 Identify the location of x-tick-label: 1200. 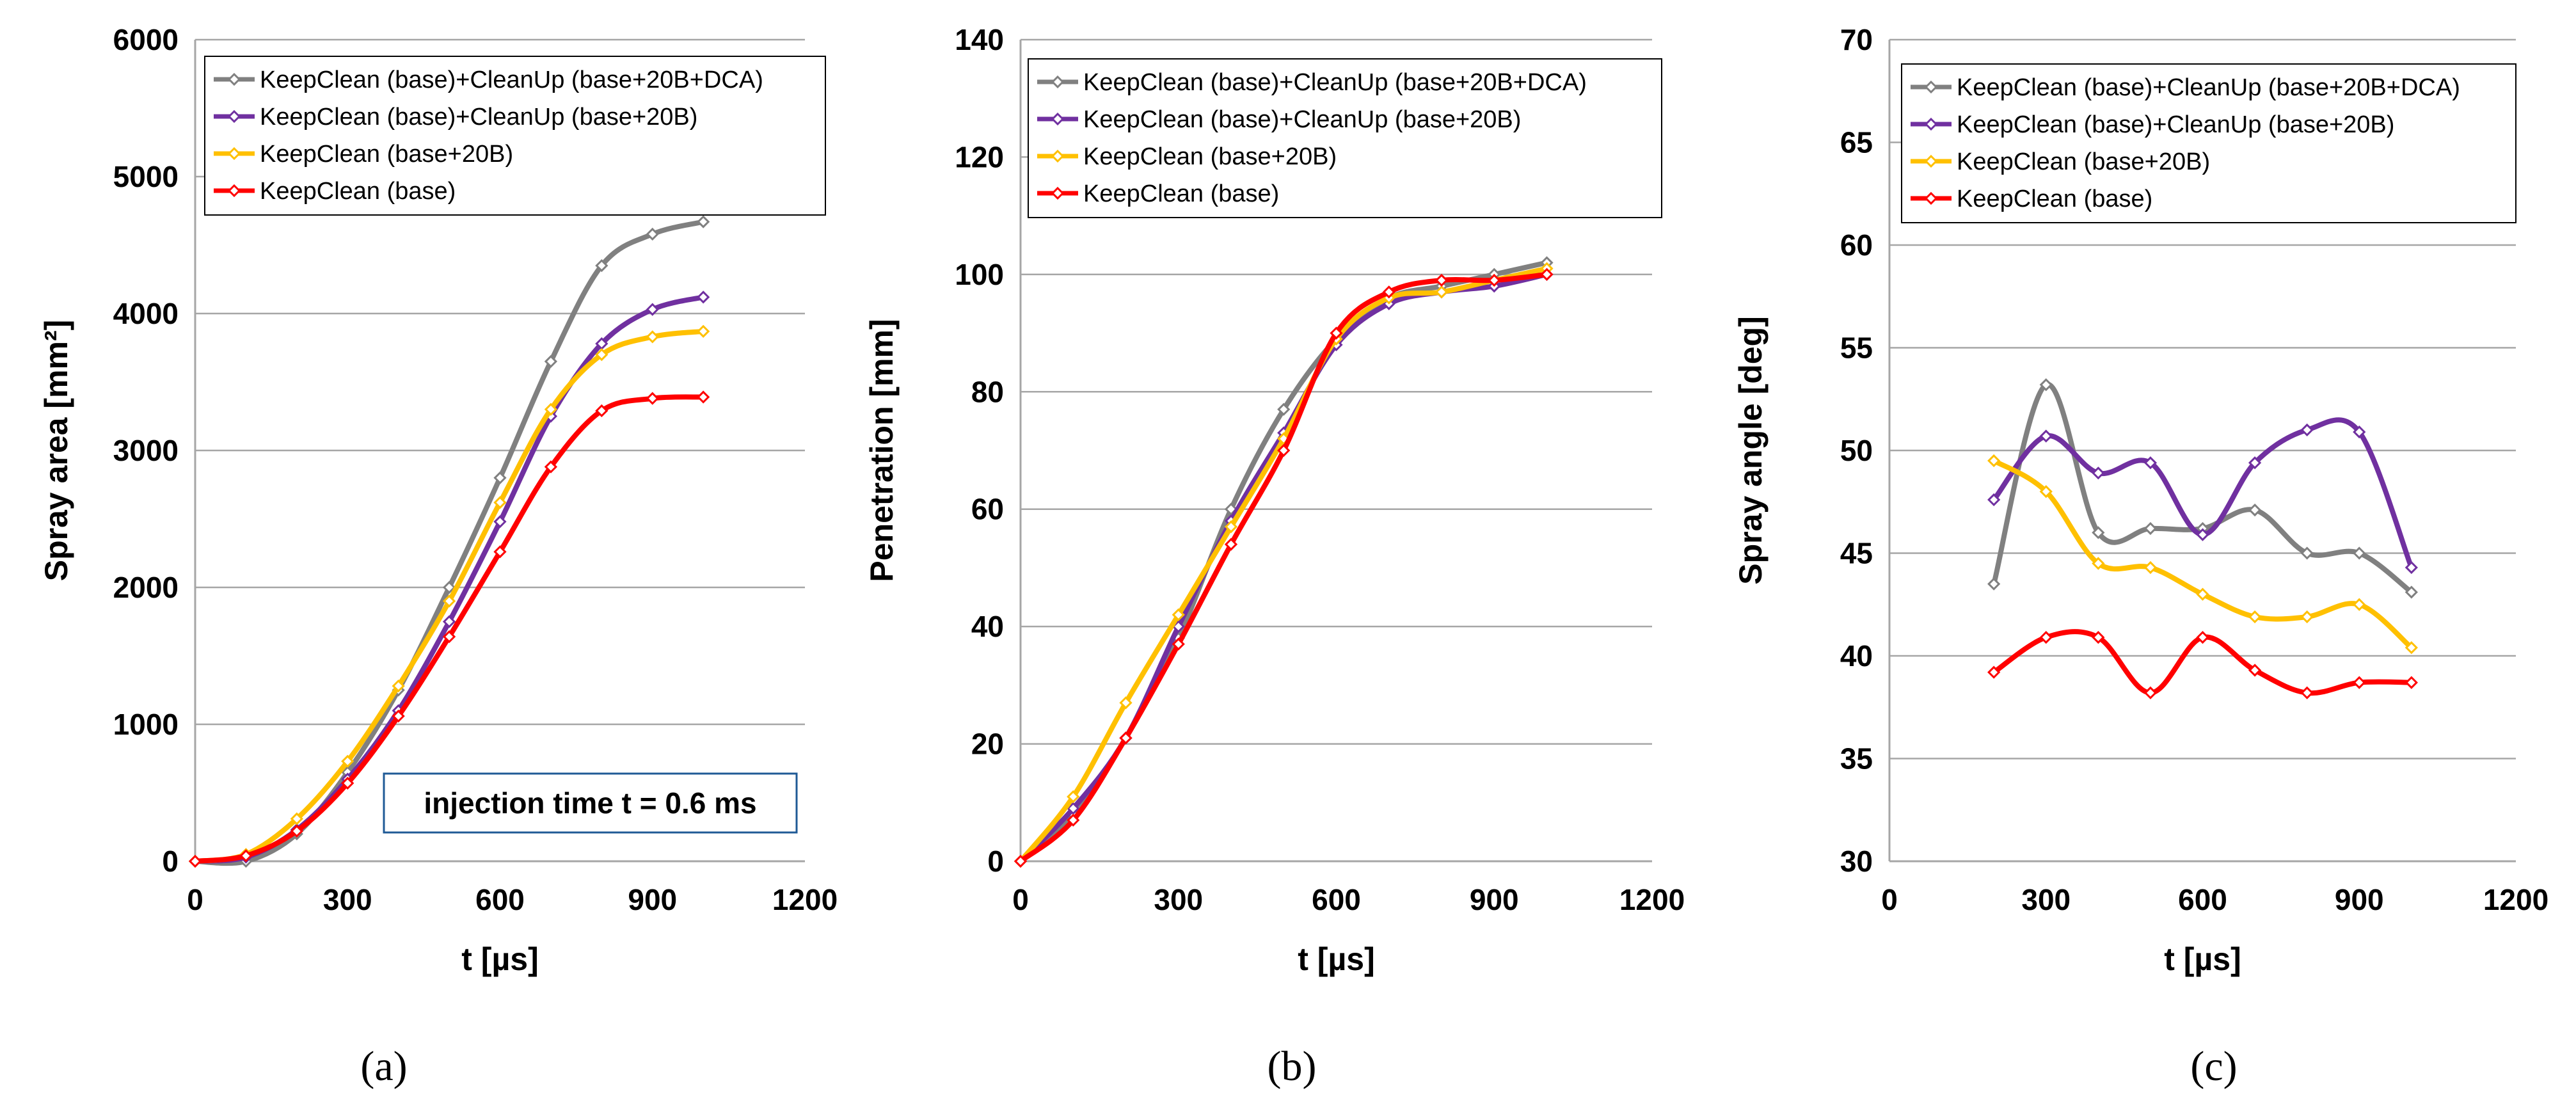
(805, 899).